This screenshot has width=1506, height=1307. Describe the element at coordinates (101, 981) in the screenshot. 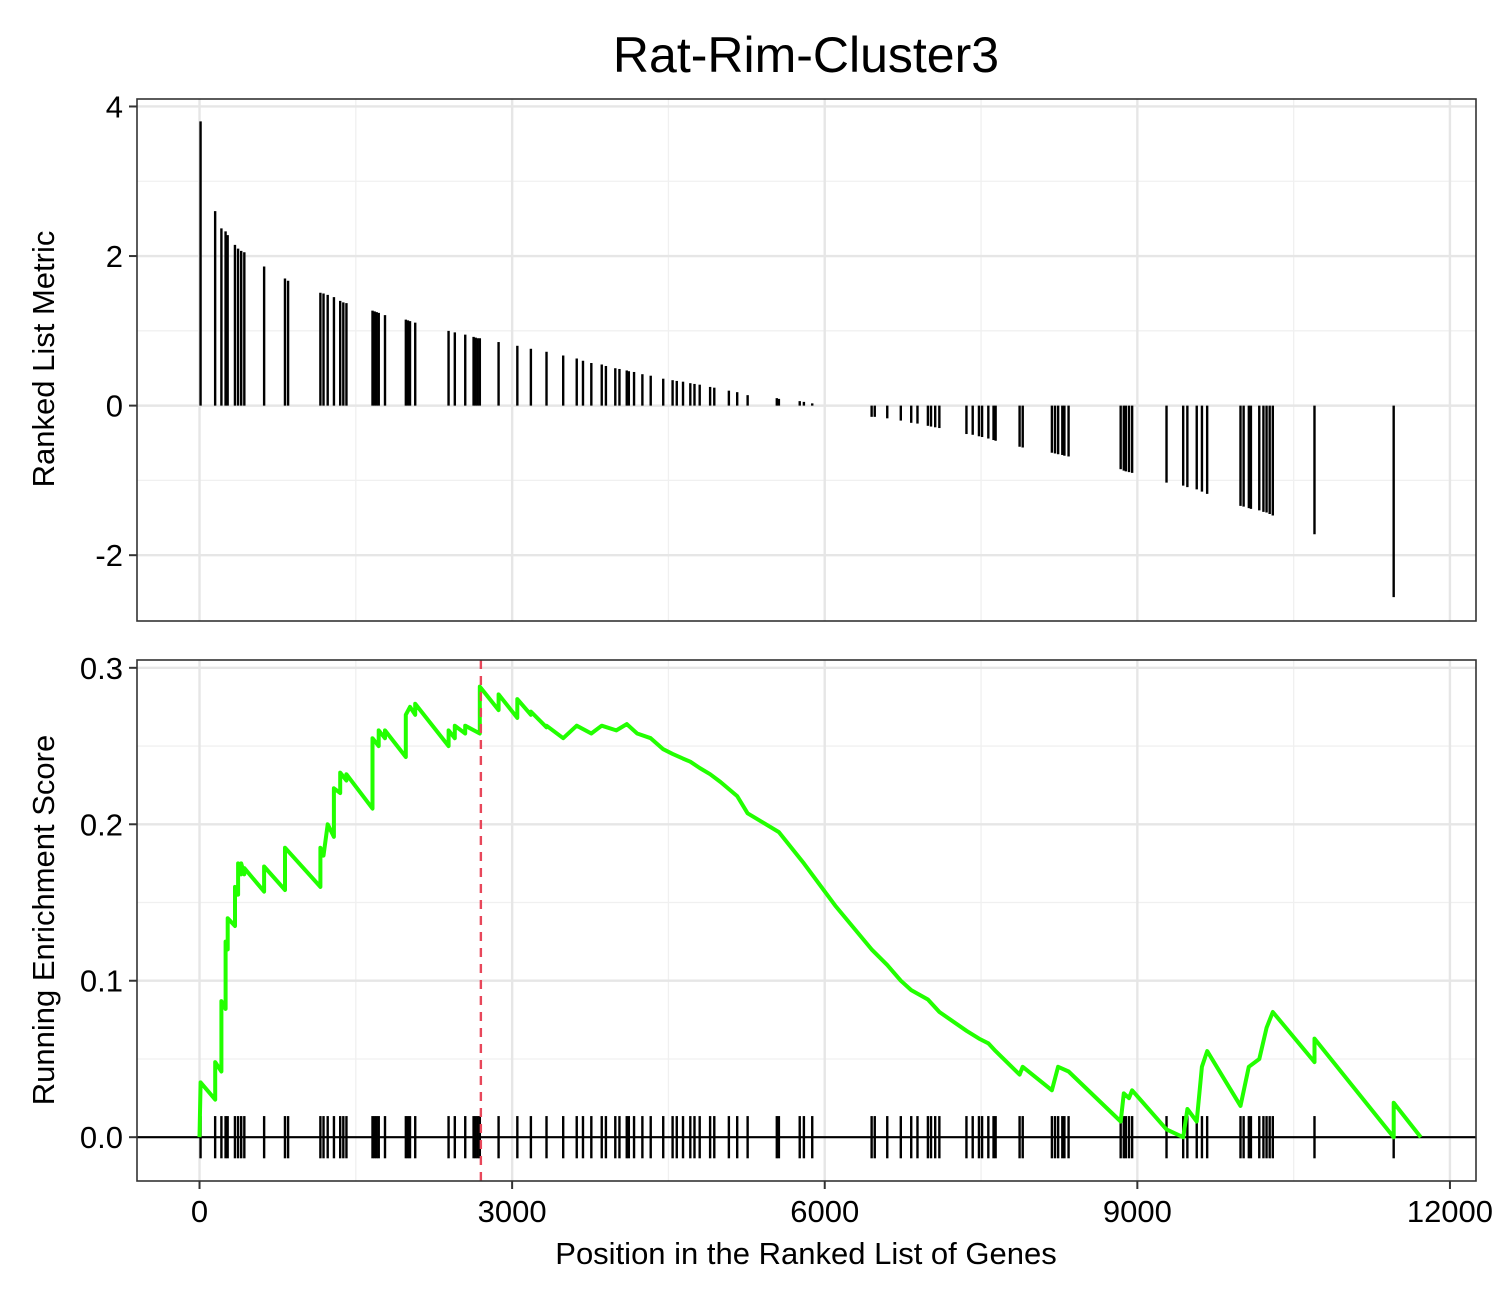

I see `bottom-y-tick-label: 0.1` at that location.